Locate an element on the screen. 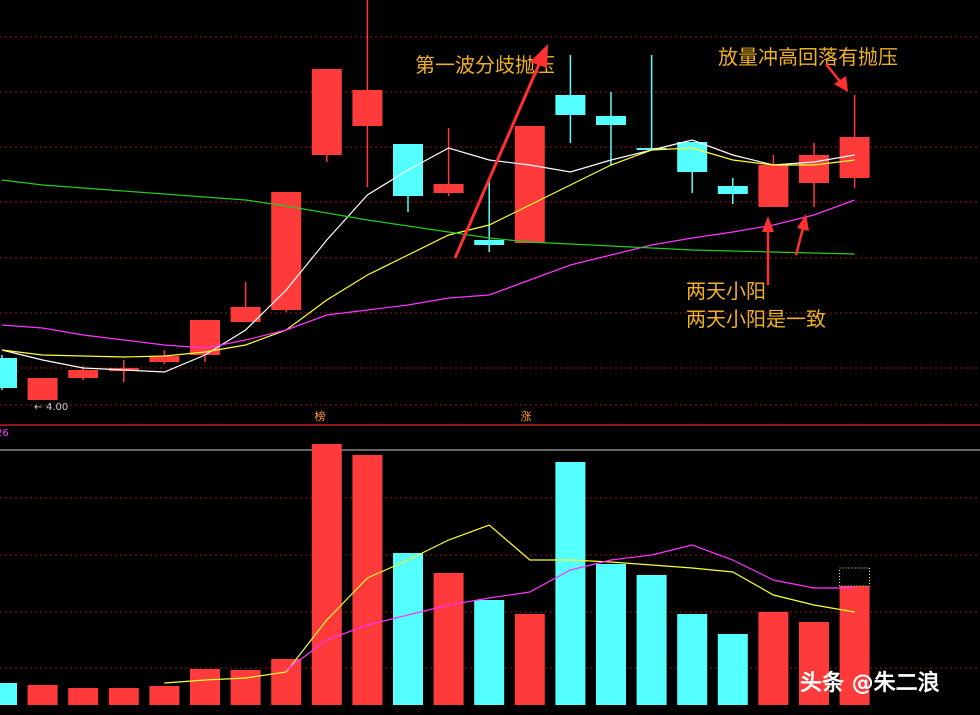 This screenshot has width=980, height=715. low-label: 4.00 is located at coordinates (57, 407).